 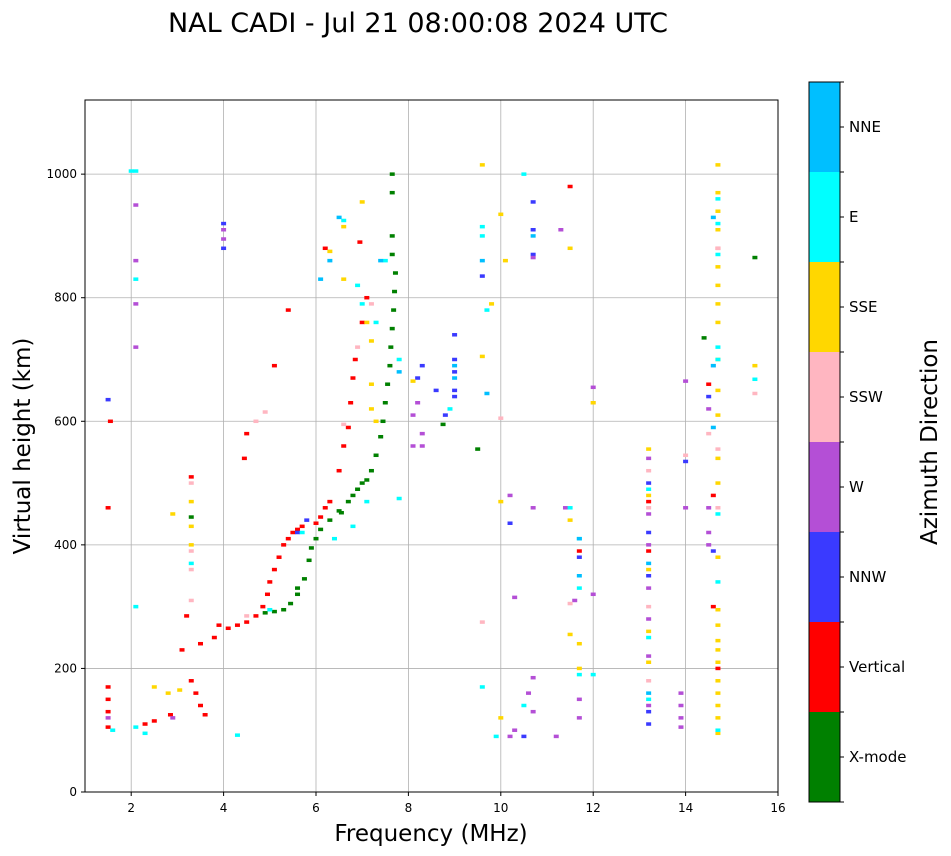 What do you see at coordinates (866, 397) in the screenshot?
I see `colorbar-tick-label: SSW` at bounding box center [866, 397].